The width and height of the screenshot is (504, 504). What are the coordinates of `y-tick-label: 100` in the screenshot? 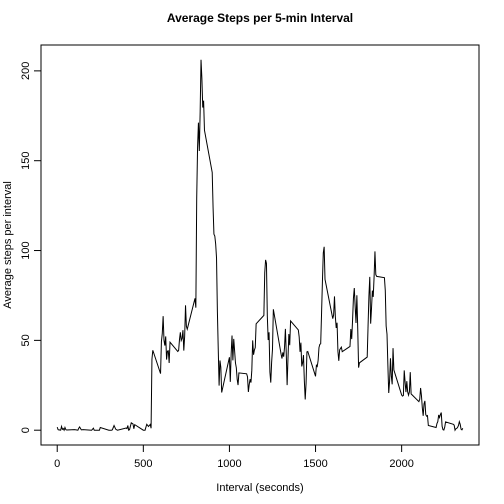 It's located at (26, 250).